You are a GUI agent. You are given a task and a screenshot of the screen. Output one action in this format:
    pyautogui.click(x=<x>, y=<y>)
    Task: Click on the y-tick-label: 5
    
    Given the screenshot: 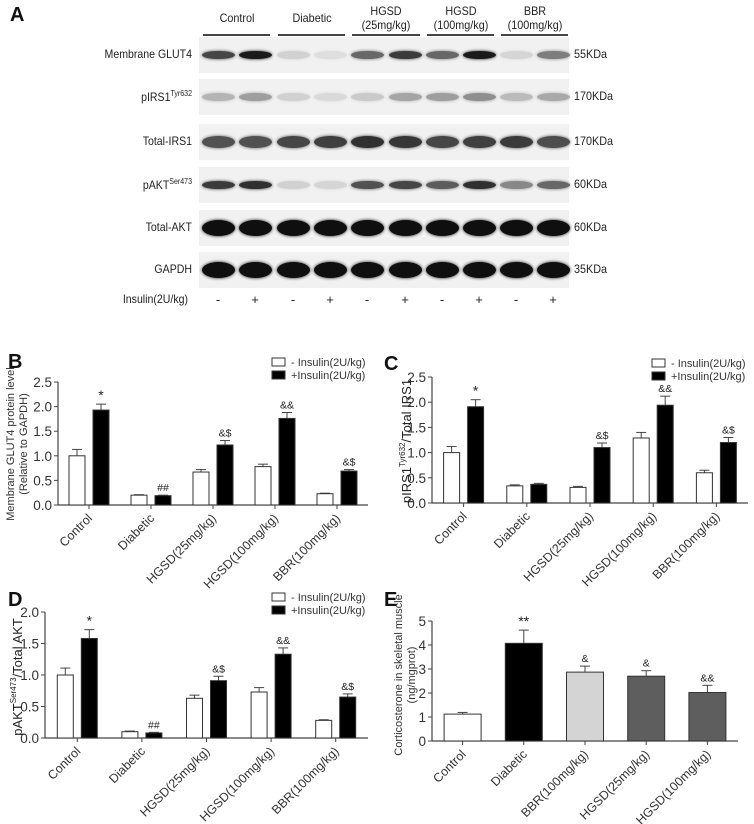 What is the action you would take?
    pyautogui.click(x=422, y=621)
    